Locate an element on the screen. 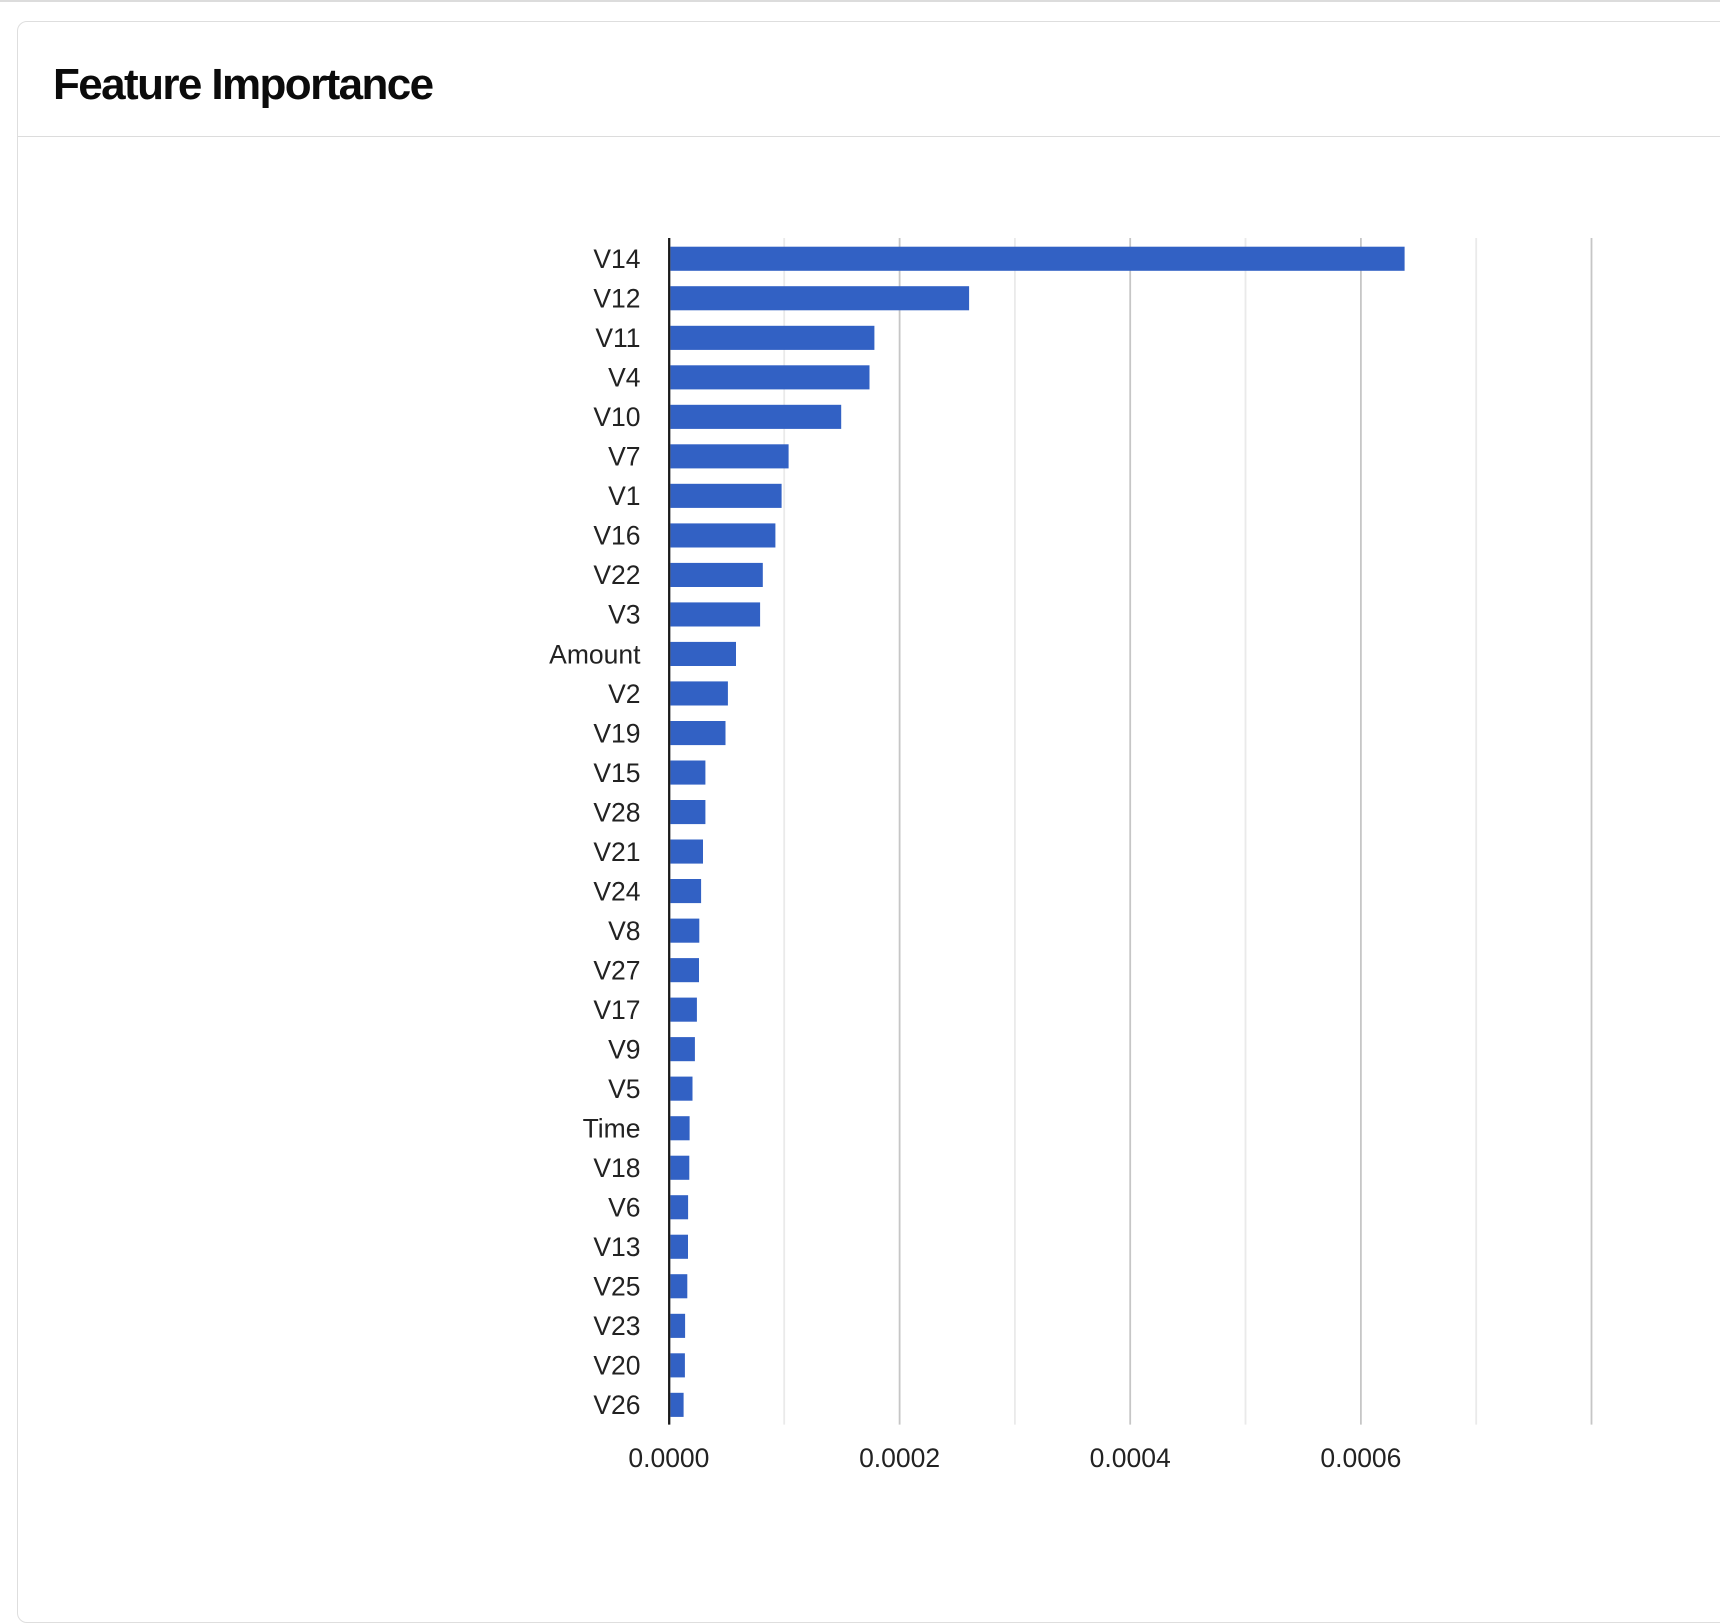 This screenshot has height=1623, width=1720. svg-text: V17 is located at coordinates (616, 1010).